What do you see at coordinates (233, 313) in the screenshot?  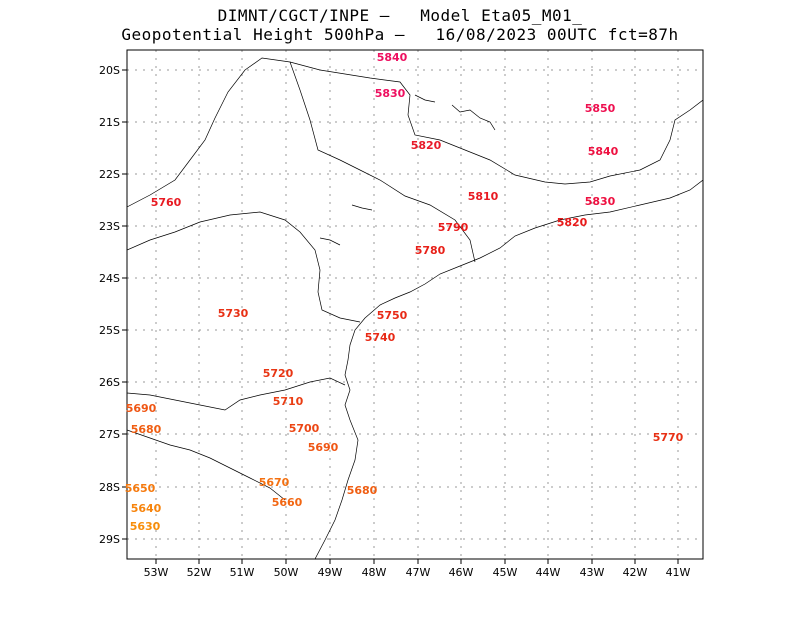 I see `contour-label: 5730` at bounding box center [233, 313].